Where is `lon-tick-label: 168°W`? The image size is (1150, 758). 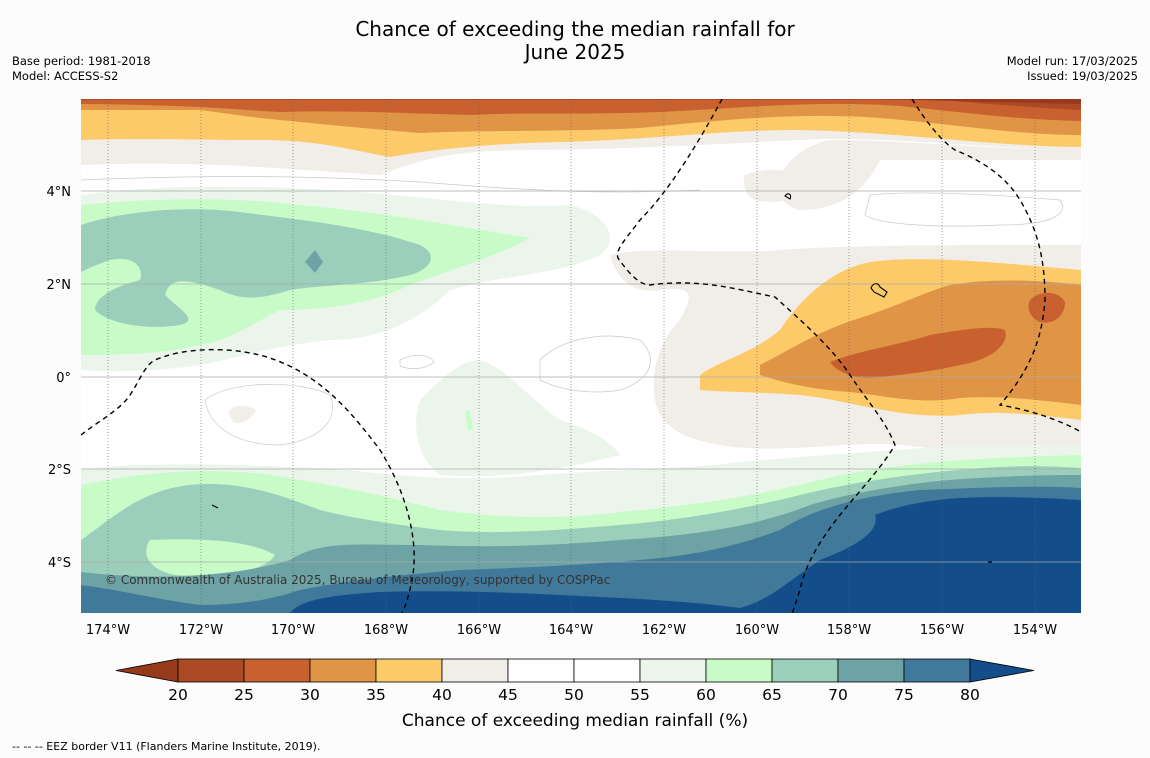
lon-tick-label: 168°W is located at coordinates (386, 630).